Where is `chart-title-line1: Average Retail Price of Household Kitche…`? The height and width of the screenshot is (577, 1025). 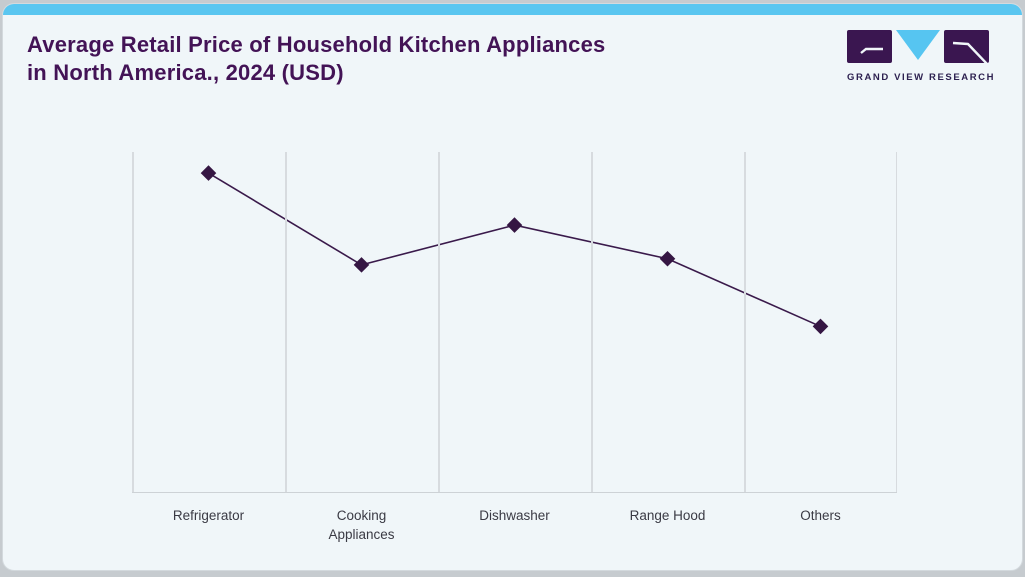 chart-title-line1: Average Retail Price of Household Kitche… is located at coordinates (316, 44).